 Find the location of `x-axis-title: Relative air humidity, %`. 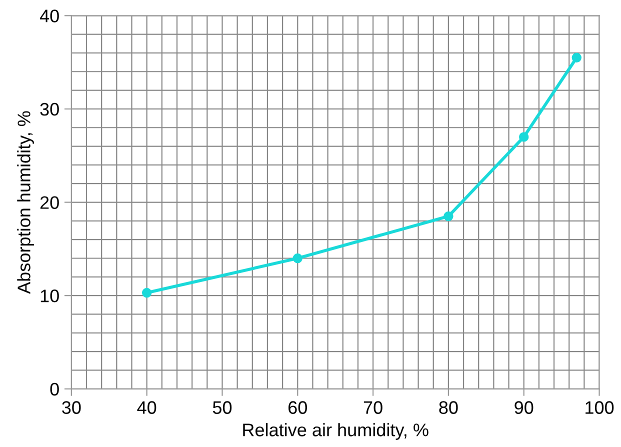

x-axis-title: Relative air humidity, % is located at coordinates (335, 431).